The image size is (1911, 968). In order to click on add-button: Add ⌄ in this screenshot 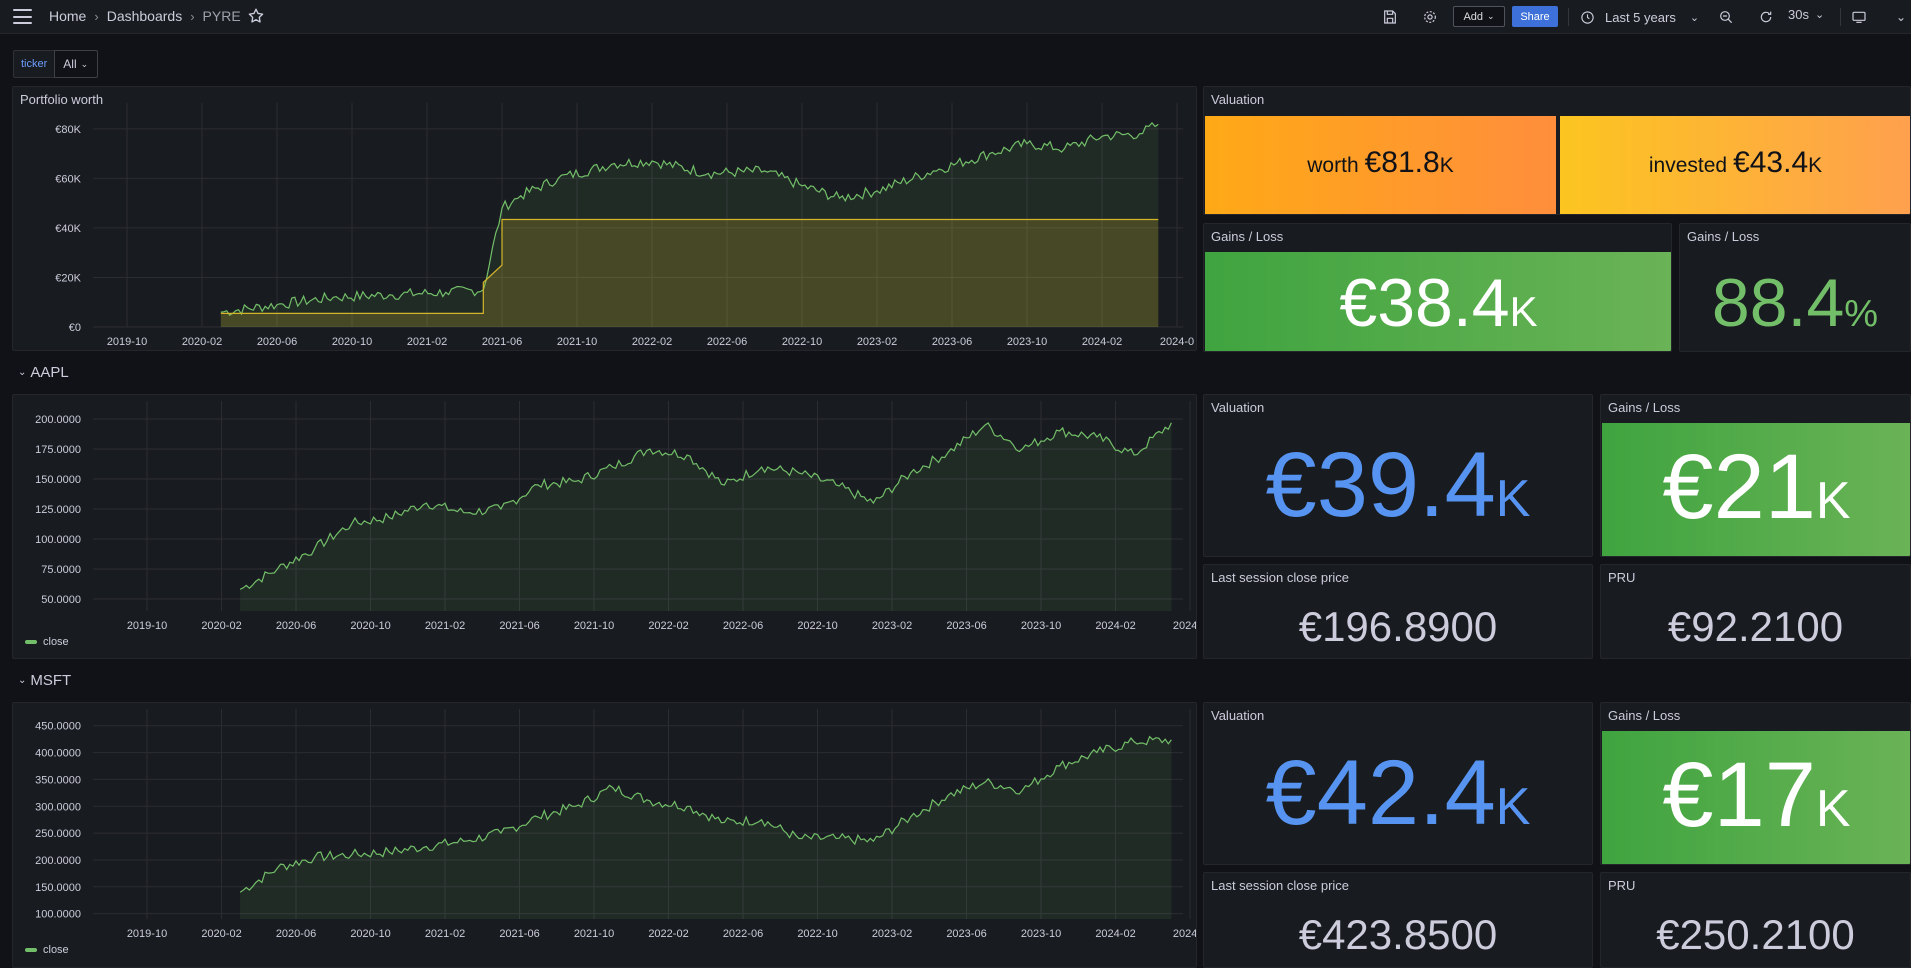, I will do `click(1479, 16)`.